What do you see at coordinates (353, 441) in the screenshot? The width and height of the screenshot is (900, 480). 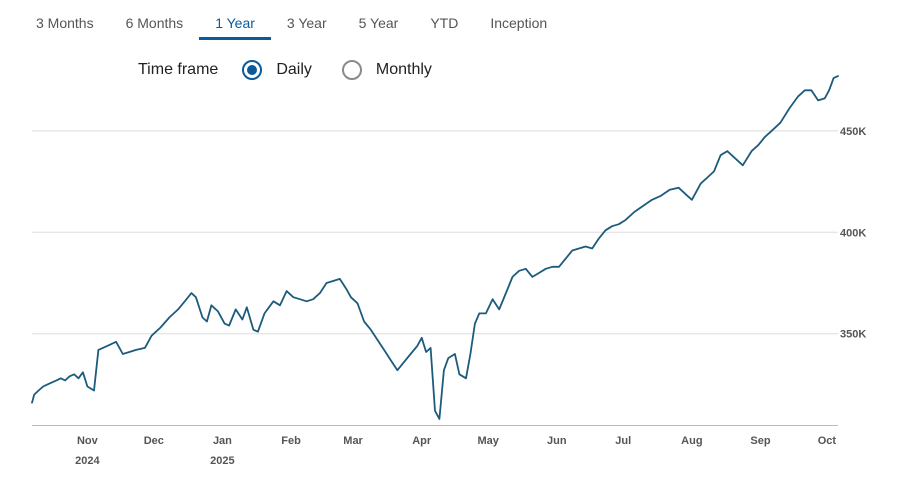 I see `x-tick-label: Mar` at bounding box center [353, 441].